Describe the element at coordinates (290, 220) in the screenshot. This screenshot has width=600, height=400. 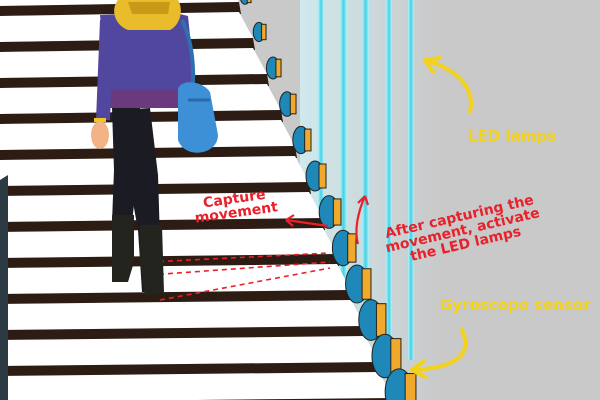
I see `capture-arrowhead` at that location.